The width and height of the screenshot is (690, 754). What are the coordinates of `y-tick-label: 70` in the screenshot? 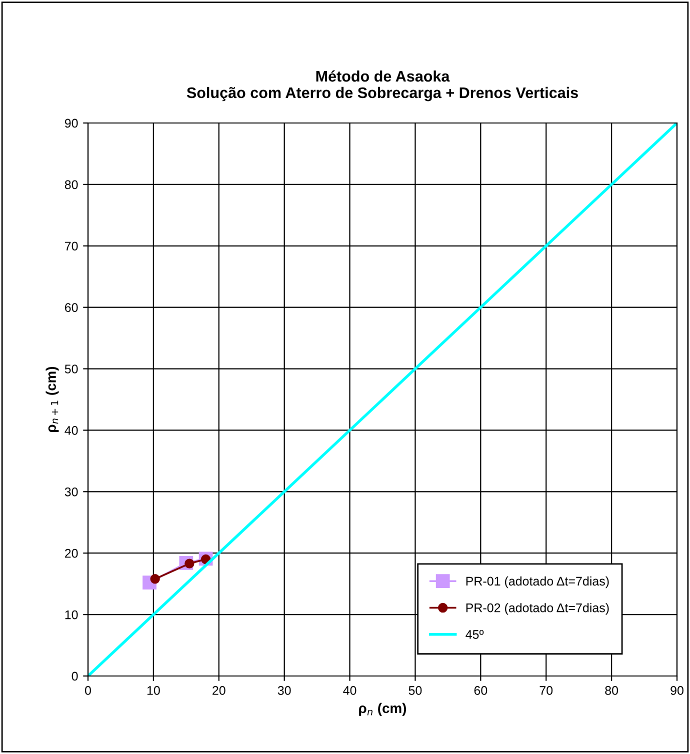 It's located at (71, 246).